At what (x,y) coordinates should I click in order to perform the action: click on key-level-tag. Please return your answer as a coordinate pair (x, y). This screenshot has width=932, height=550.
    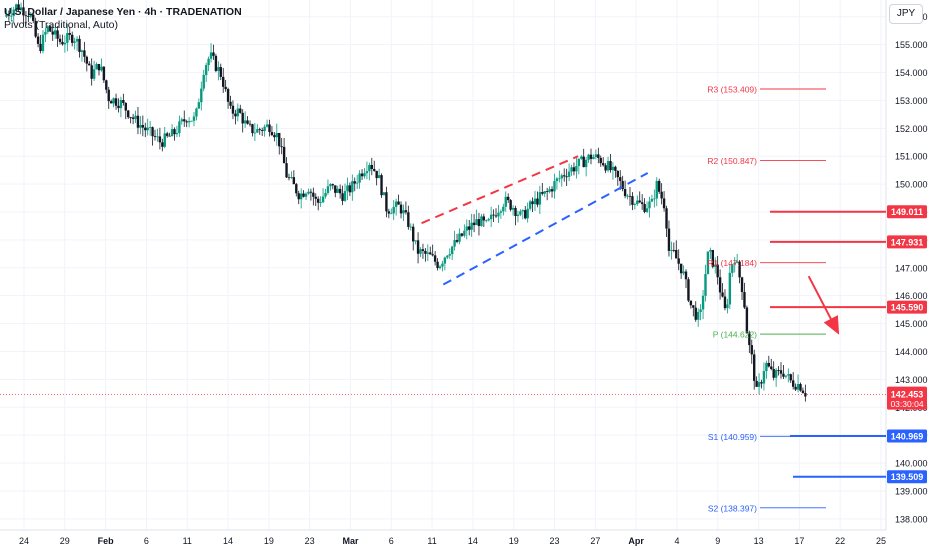
    Looking at the image, I should click on (907, 436).